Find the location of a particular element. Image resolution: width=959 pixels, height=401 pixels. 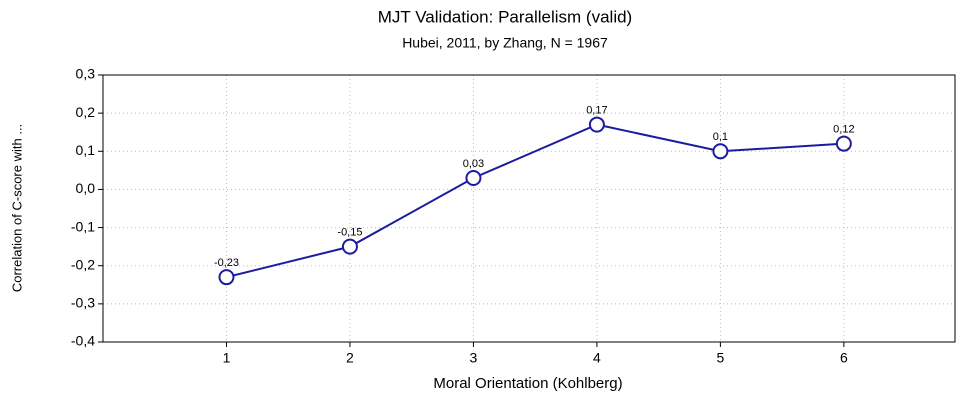

x-tick-label: 2 is located at coordinates (350, 358).